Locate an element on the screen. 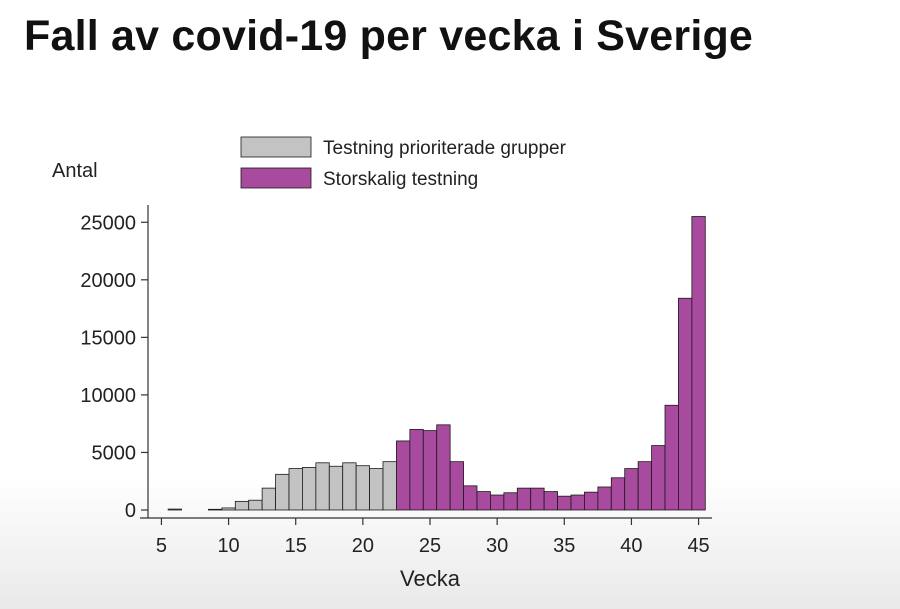  x-tick-label: 30 is located at coordinates (497, 546).